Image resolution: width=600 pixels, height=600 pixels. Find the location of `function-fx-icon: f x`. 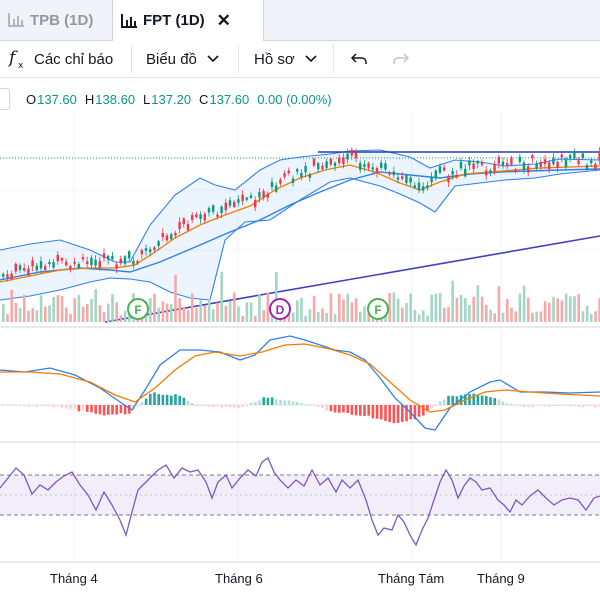

function-fx-icon: f x is located at coordinates (16, 59).